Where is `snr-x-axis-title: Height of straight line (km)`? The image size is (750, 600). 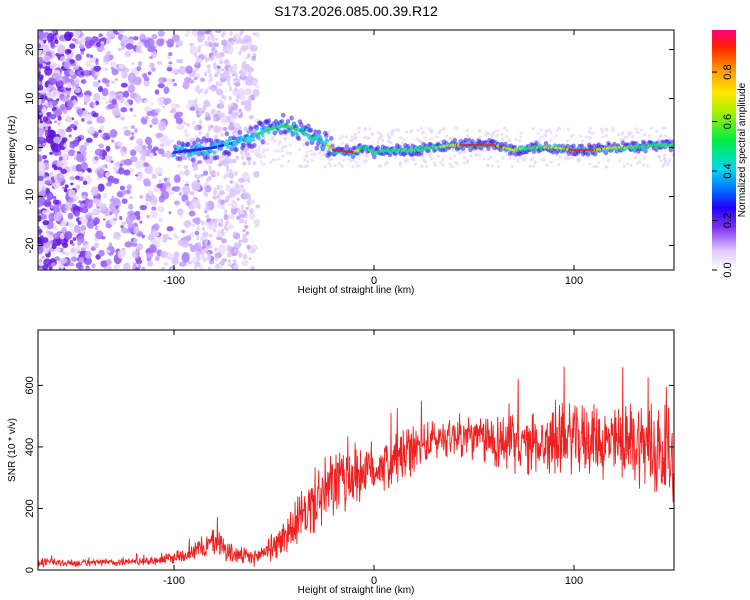
snr-x-axis-title: Height of straight line (km) is located at coordinates (356, 590).